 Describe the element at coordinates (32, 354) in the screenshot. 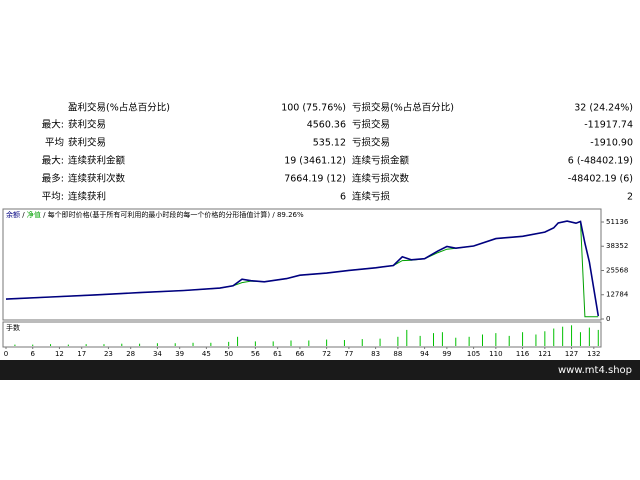

I see `x-tick-label: 6` at that location.